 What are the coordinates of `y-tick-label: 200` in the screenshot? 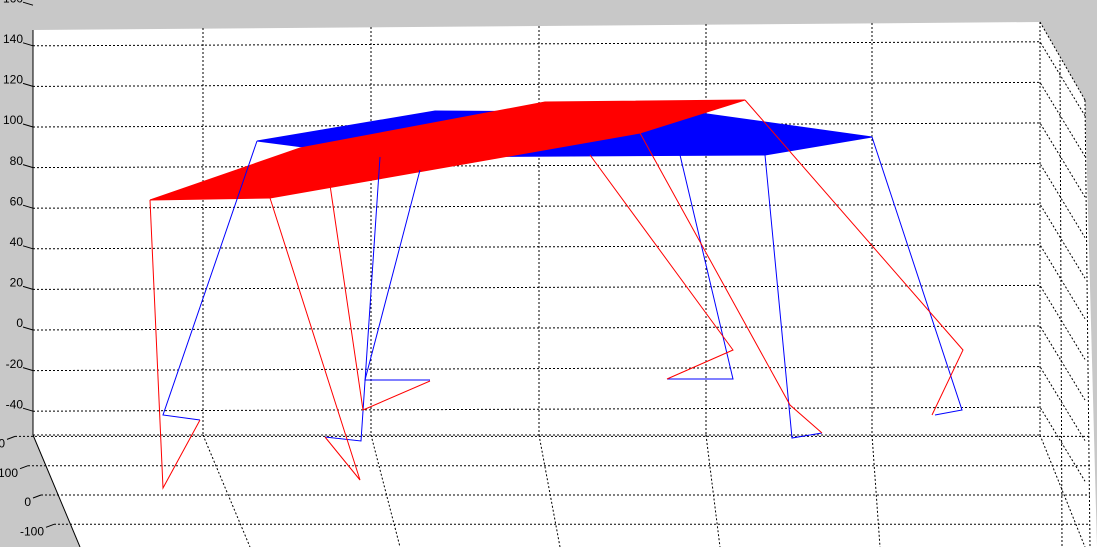 It's located at (2, 444).